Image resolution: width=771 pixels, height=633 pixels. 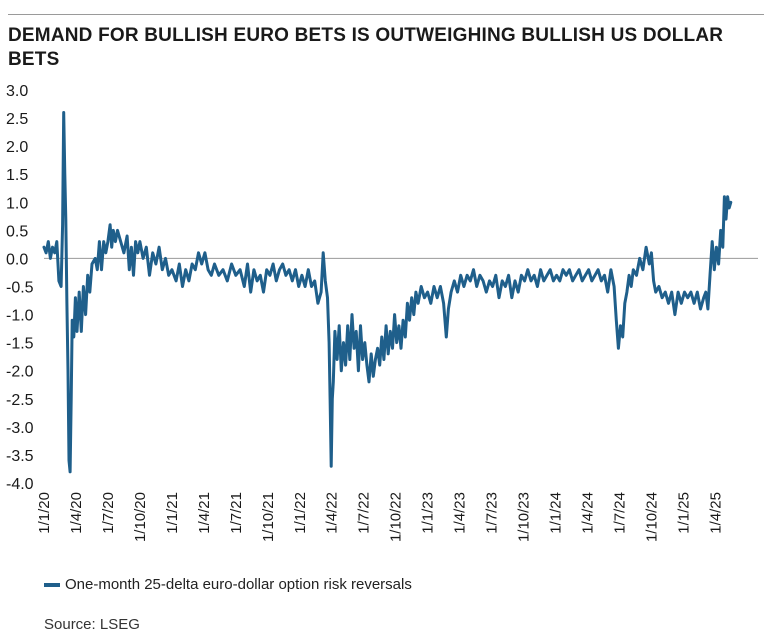 I want to click on y-tick-label: -2.5, so click(x=20, y=400).